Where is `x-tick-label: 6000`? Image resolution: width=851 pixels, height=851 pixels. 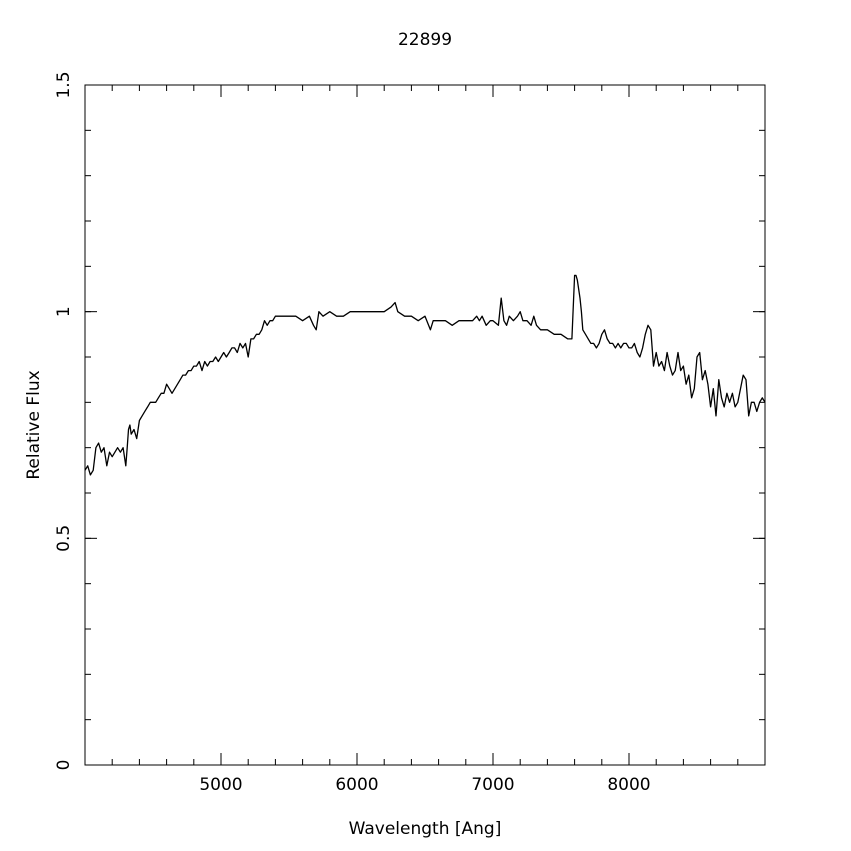 x-tick-label: 6000 is located at coordinates (356, 785).